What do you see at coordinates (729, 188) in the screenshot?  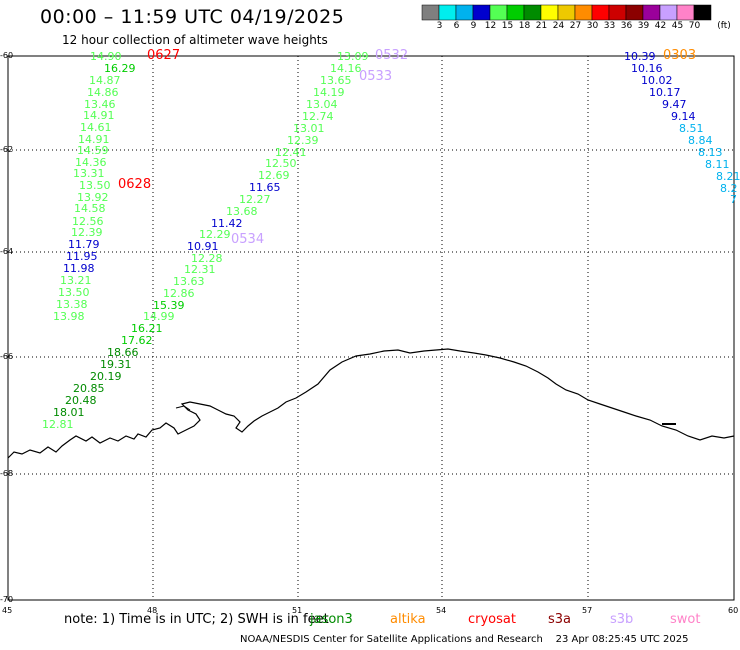 I see `wave-height-label: 8.2` at bounding box center [729, 188].